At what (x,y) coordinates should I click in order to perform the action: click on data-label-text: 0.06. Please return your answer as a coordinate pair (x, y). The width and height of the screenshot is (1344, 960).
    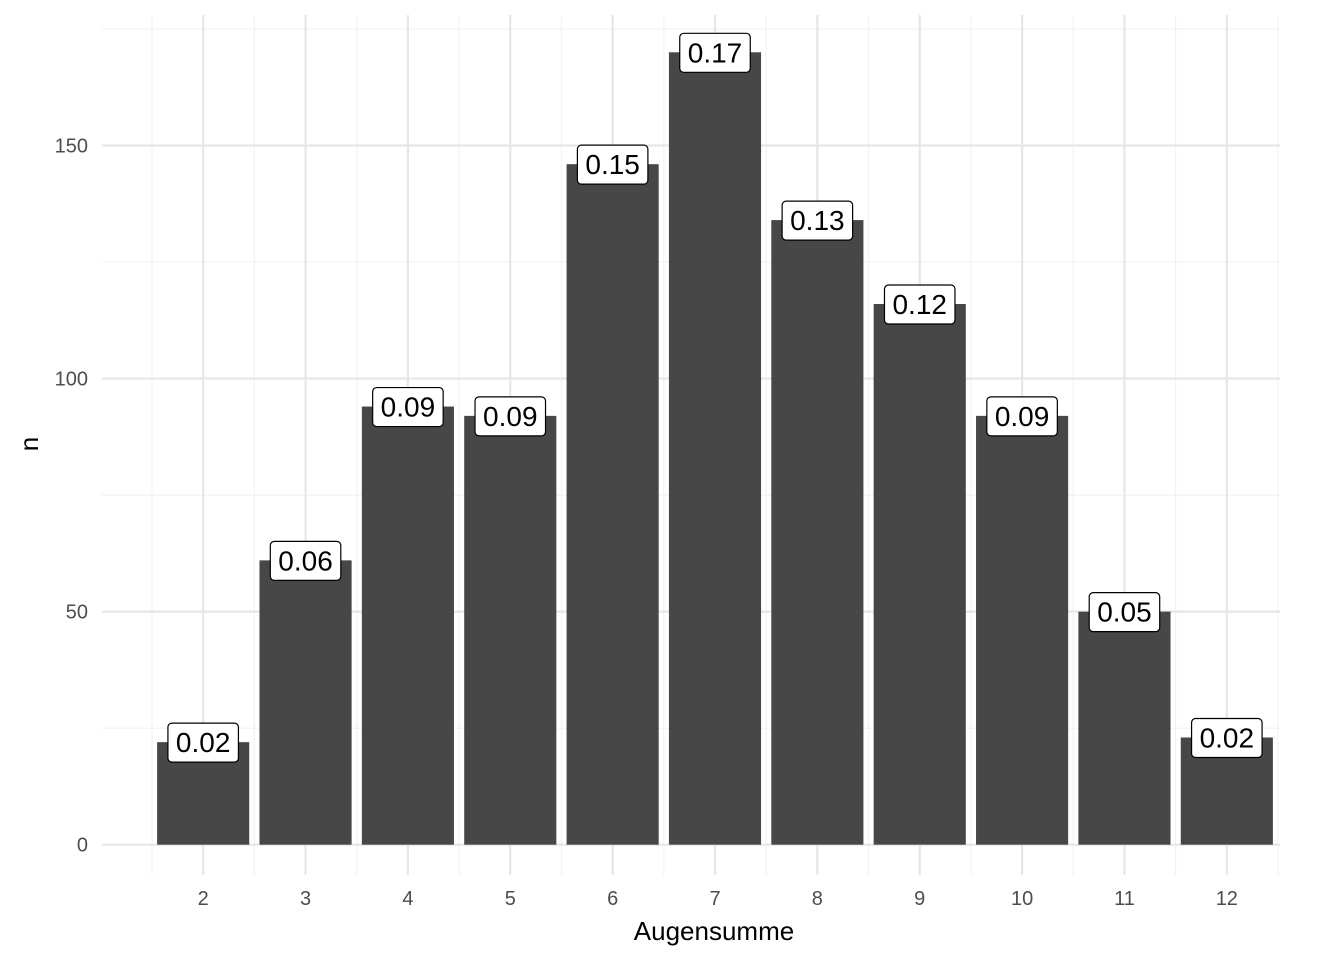
    Looking at the image, I should click on (305, 560).